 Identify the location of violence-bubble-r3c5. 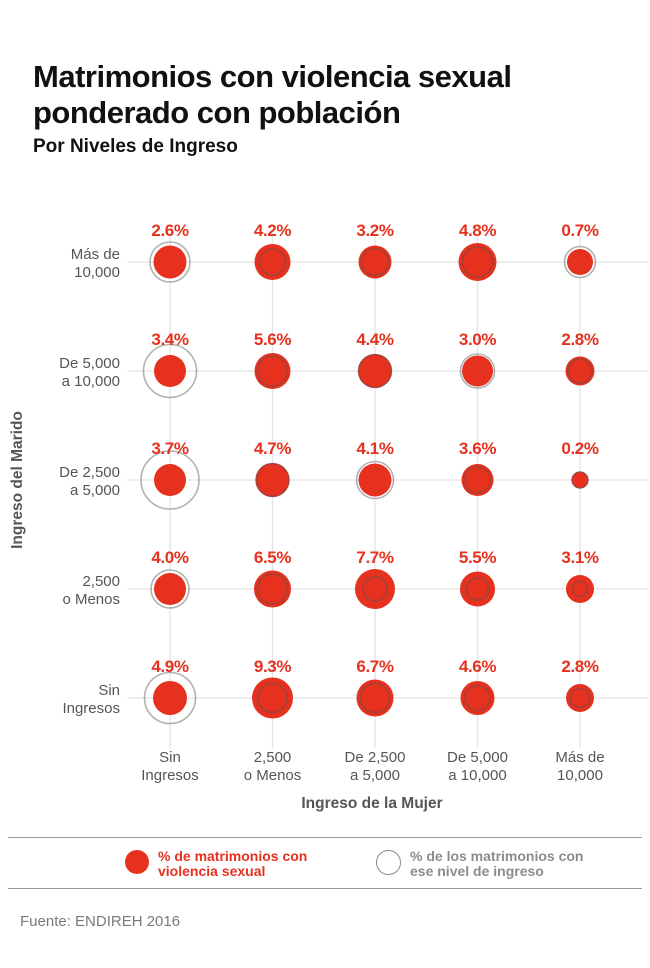
(580, 480).